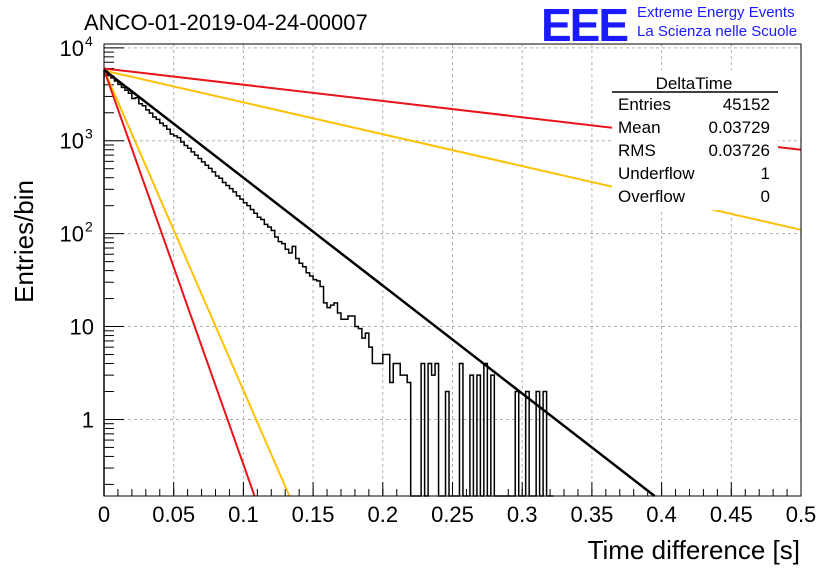 This screenshot has width=836, height=572. Describe the element at coordinates (585, 25) in the screenshot. I see `eee-logo: EEE` at that location.